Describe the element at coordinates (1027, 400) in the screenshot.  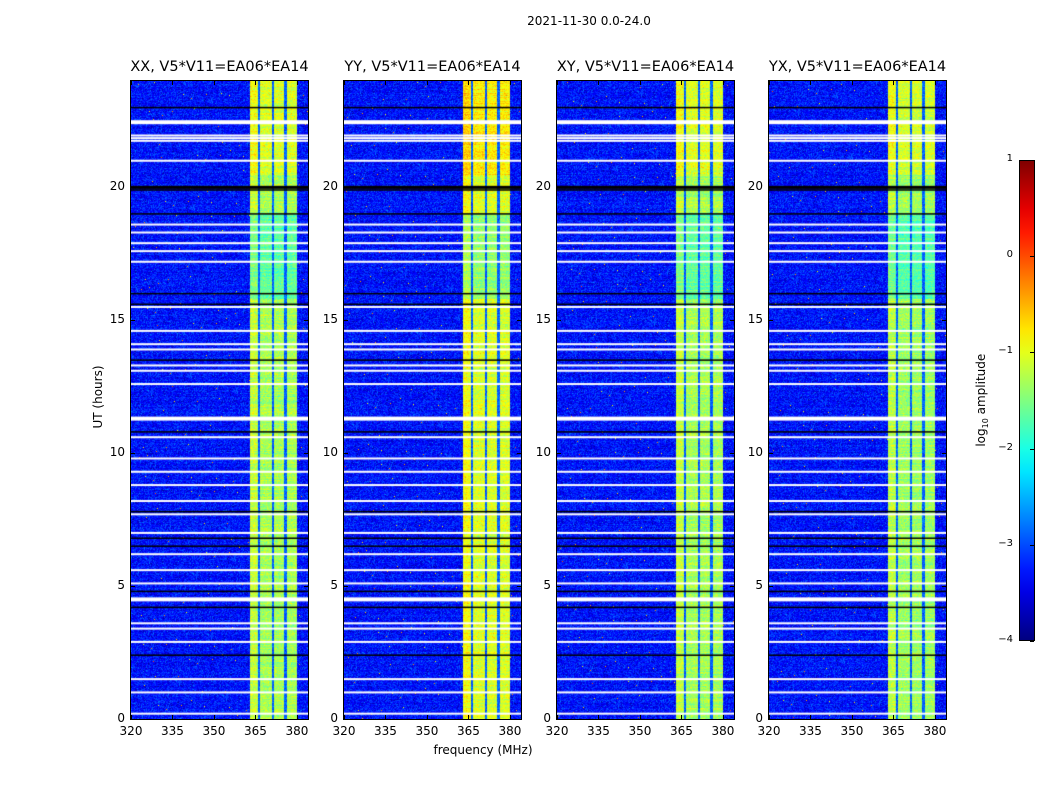
I see `colorbar` at that location.